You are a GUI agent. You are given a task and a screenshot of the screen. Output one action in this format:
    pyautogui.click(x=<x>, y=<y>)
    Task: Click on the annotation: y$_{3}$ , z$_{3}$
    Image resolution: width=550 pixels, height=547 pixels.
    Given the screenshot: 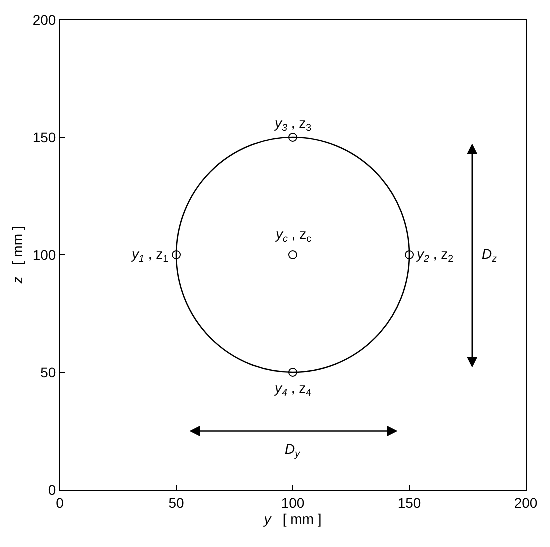 What is the action you would take?
    pyautogui.click(x=293, y=124)
    